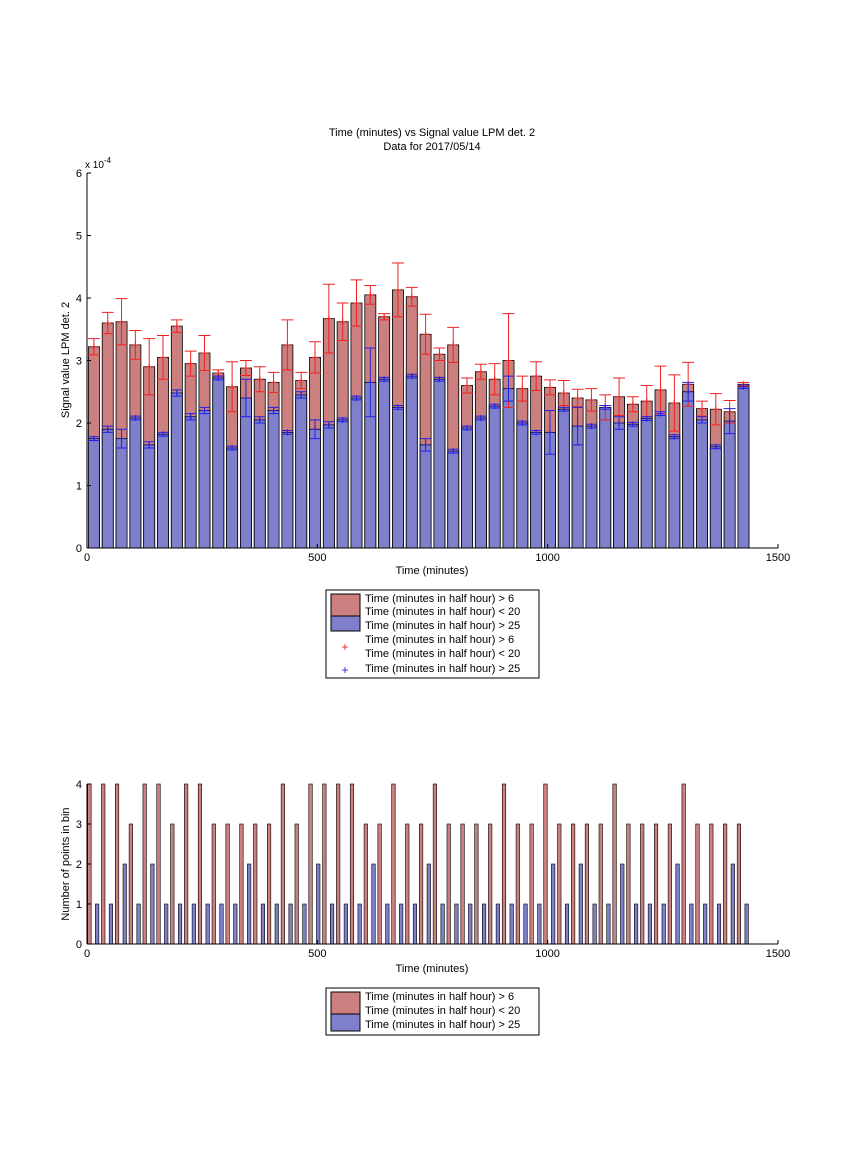 The height and width of the screenshot is (1152, 864). What do you see at coordinates (79, 174) in the screenshot?
I see `y-tick-label: 6` at bounding box center [79, 174].